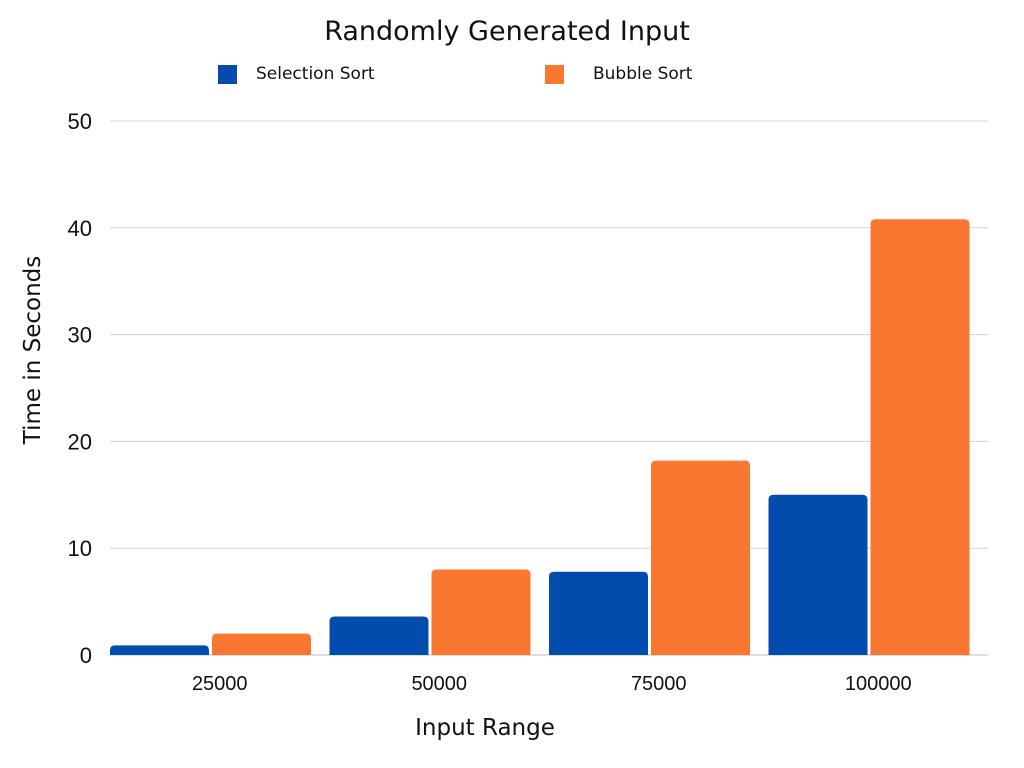 The height and width of the screenshot is (768, 1024). What do you see at coordinates (485, 728) in the screenshot?
I see `x-axis-label: Input Range` at bounding box center [485, 728].